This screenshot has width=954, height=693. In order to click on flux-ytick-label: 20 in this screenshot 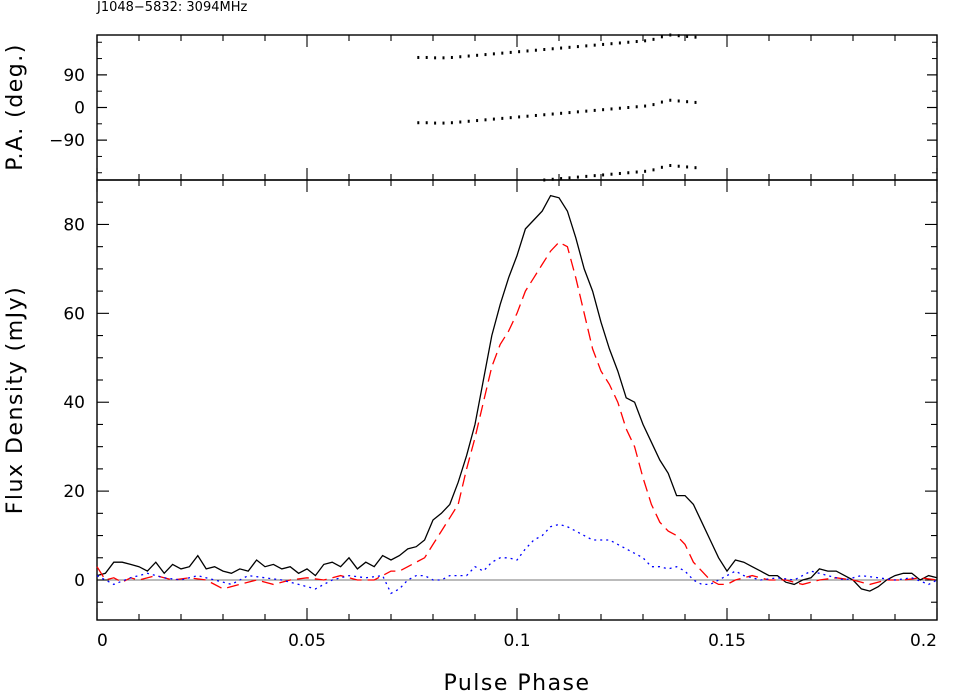, I will do `click(74, 492)`.